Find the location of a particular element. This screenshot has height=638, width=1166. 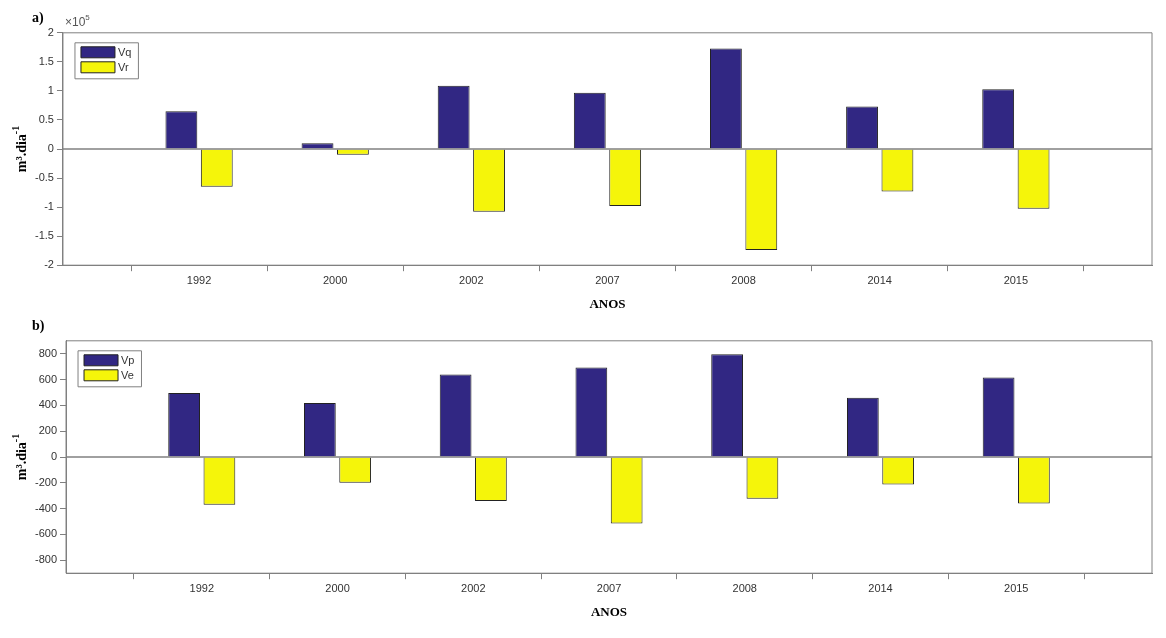

y-tick-label: -1.5 is located at coordinates (44, 235).